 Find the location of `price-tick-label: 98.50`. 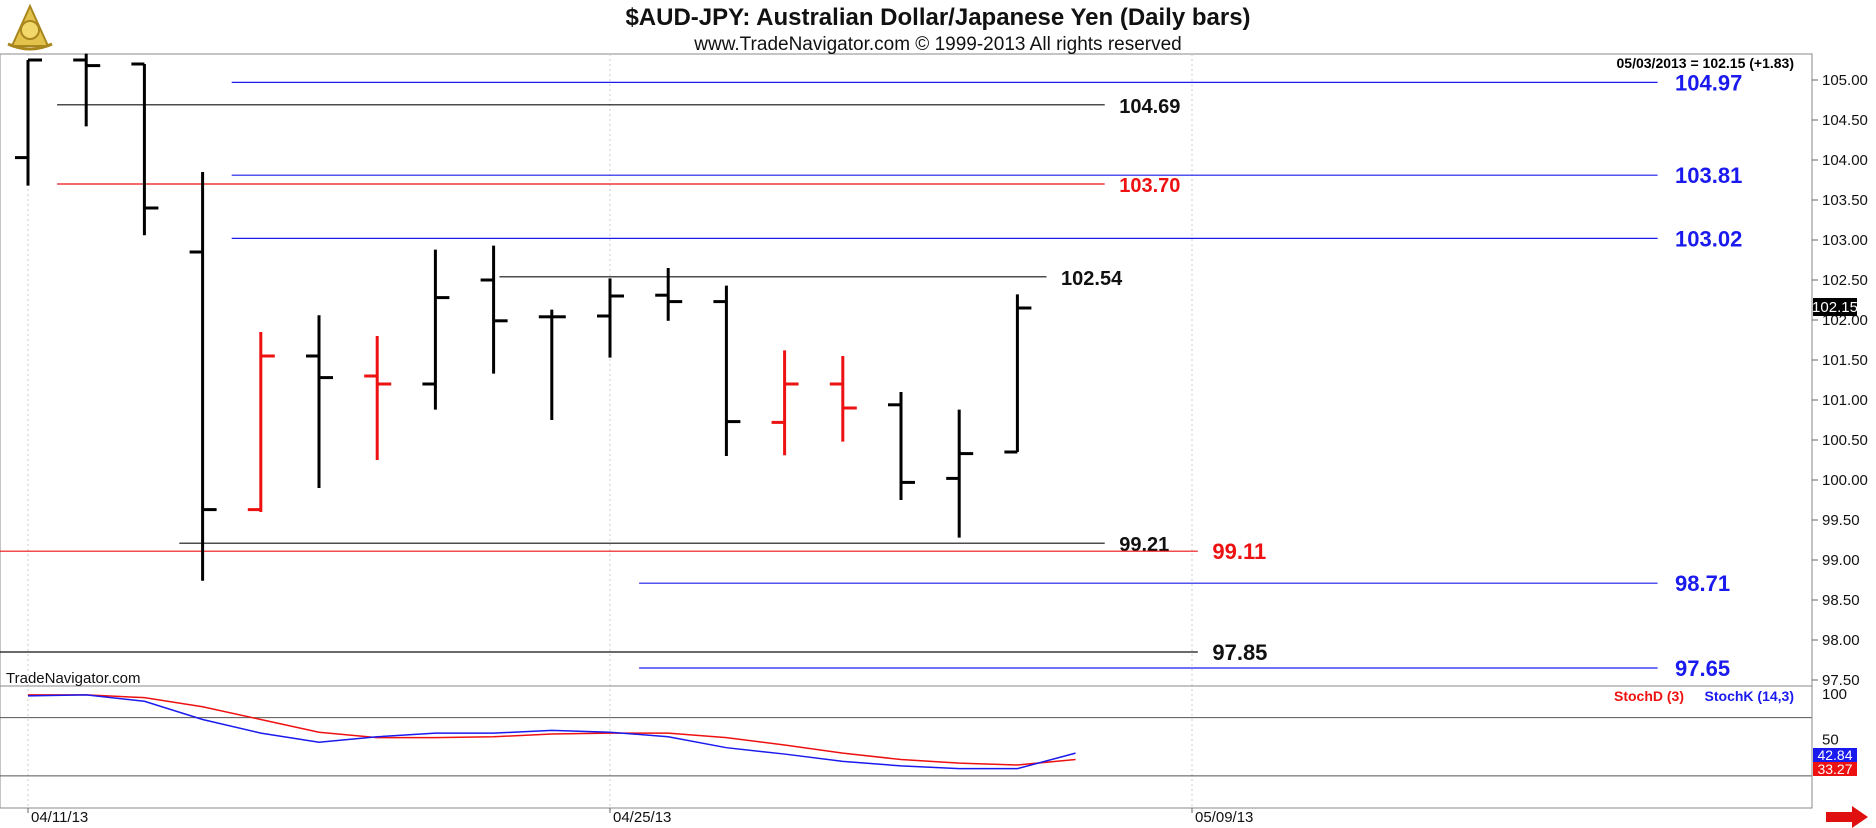

price-tick-label: 98.50 is located at coordinates (1841, 600).